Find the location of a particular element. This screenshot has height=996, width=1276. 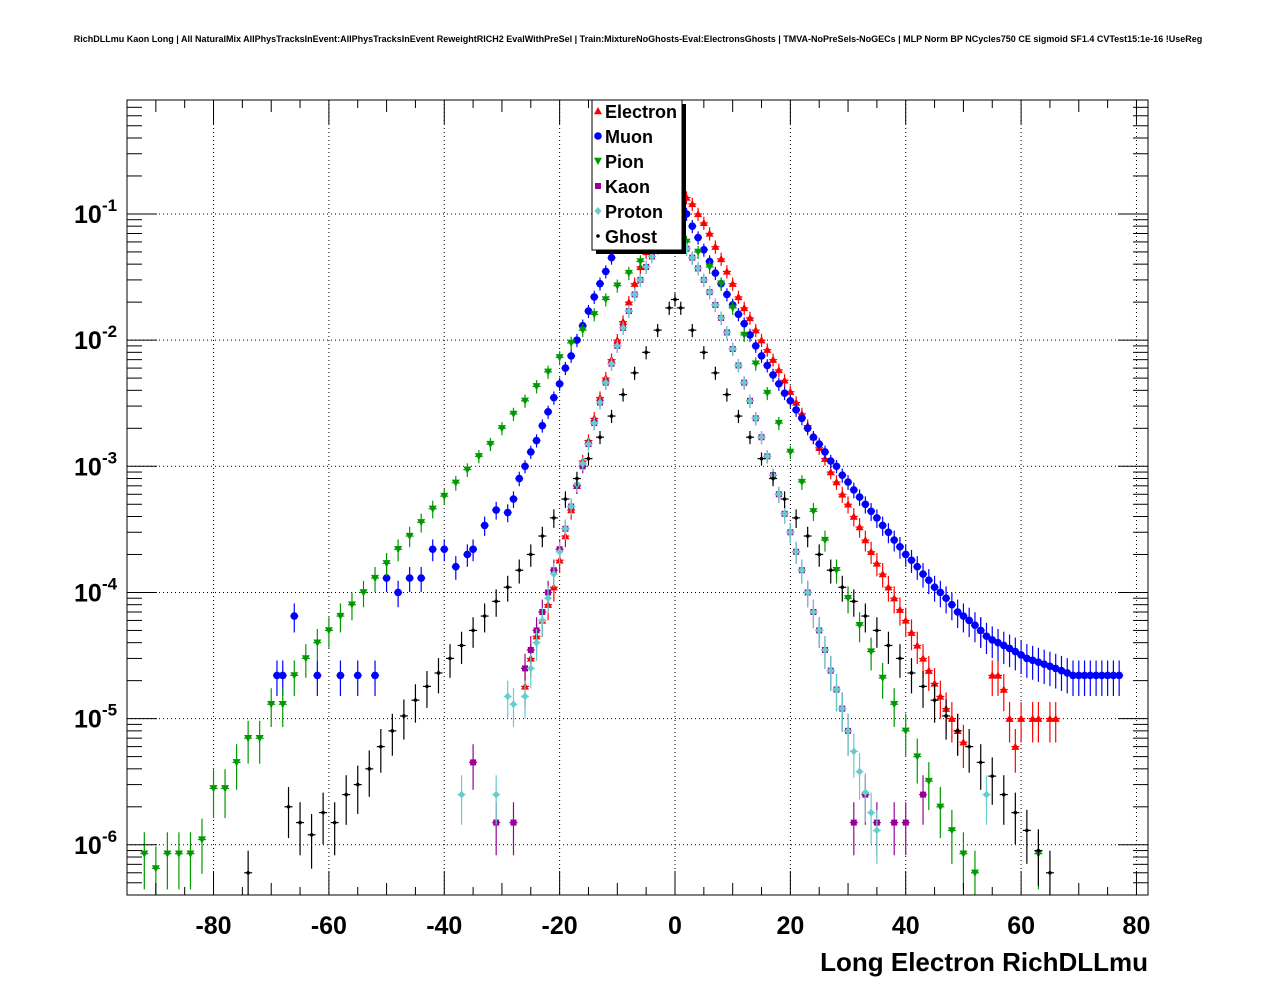

legend-item-proton: Proton is located at coordinates (628, 212).